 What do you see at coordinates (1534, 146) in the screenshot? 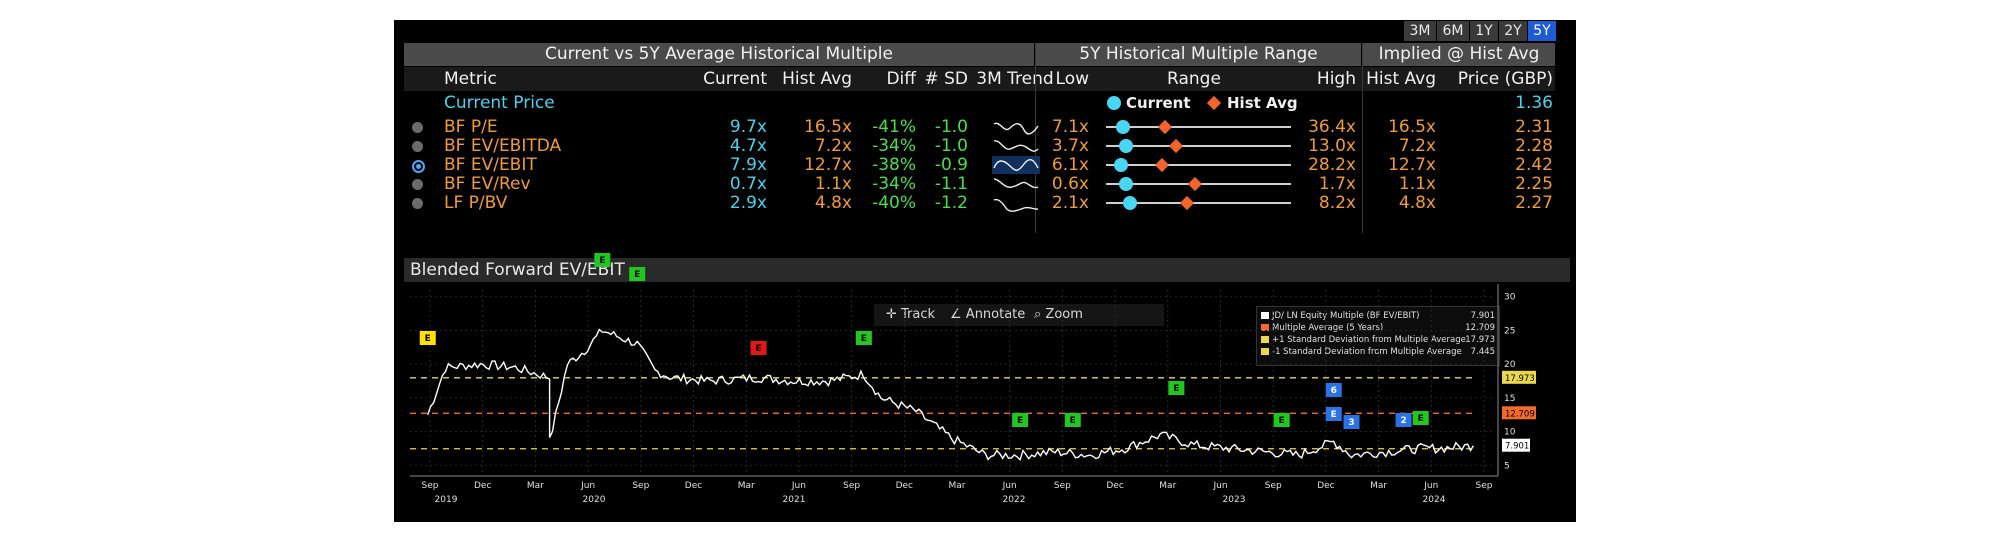
I see `implied-price: 2.28` at bounding box center [1534, 146].